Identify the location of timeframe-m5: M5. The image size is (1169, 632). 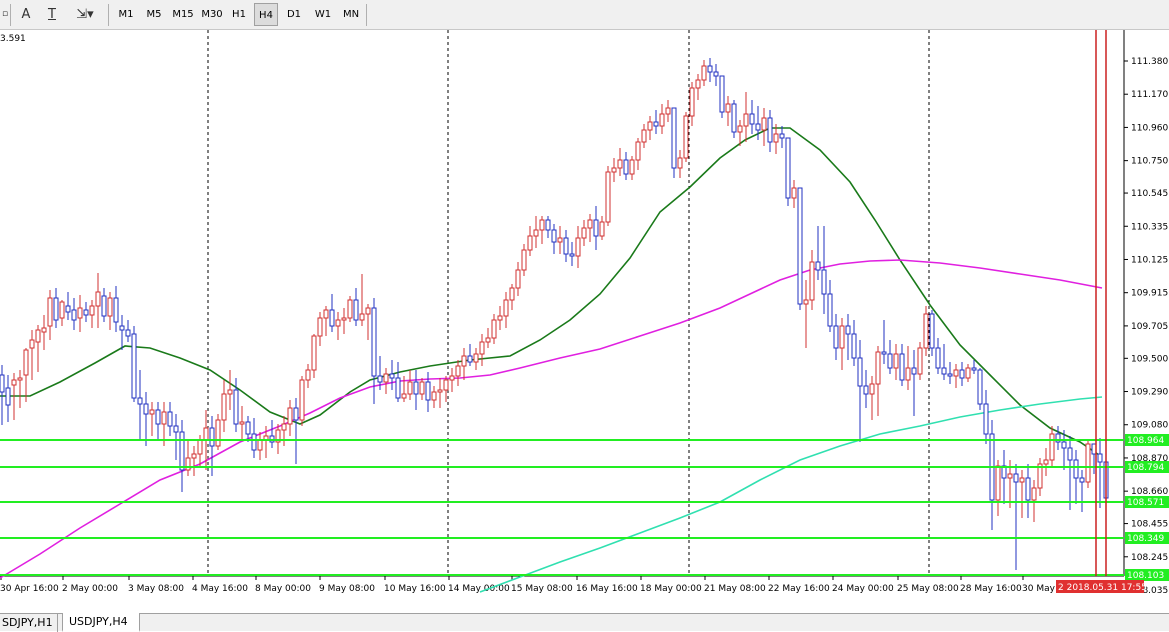
(154, 14).